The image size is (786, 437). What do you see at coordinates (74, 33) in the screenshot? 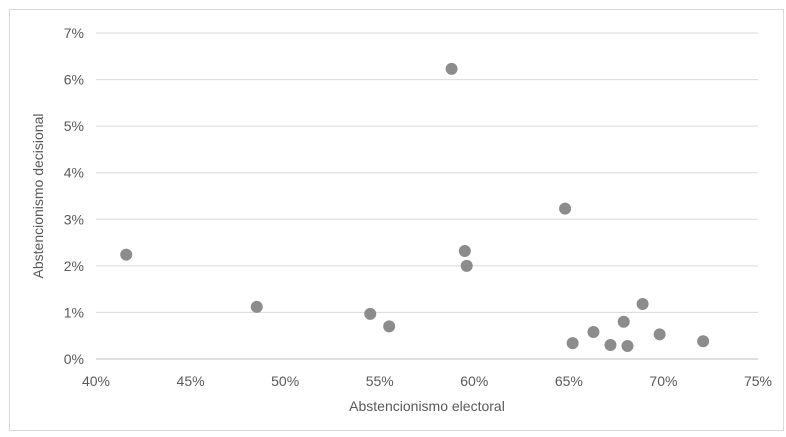
I see `y-tick-label: 7%` at bounding box center [74, 33].